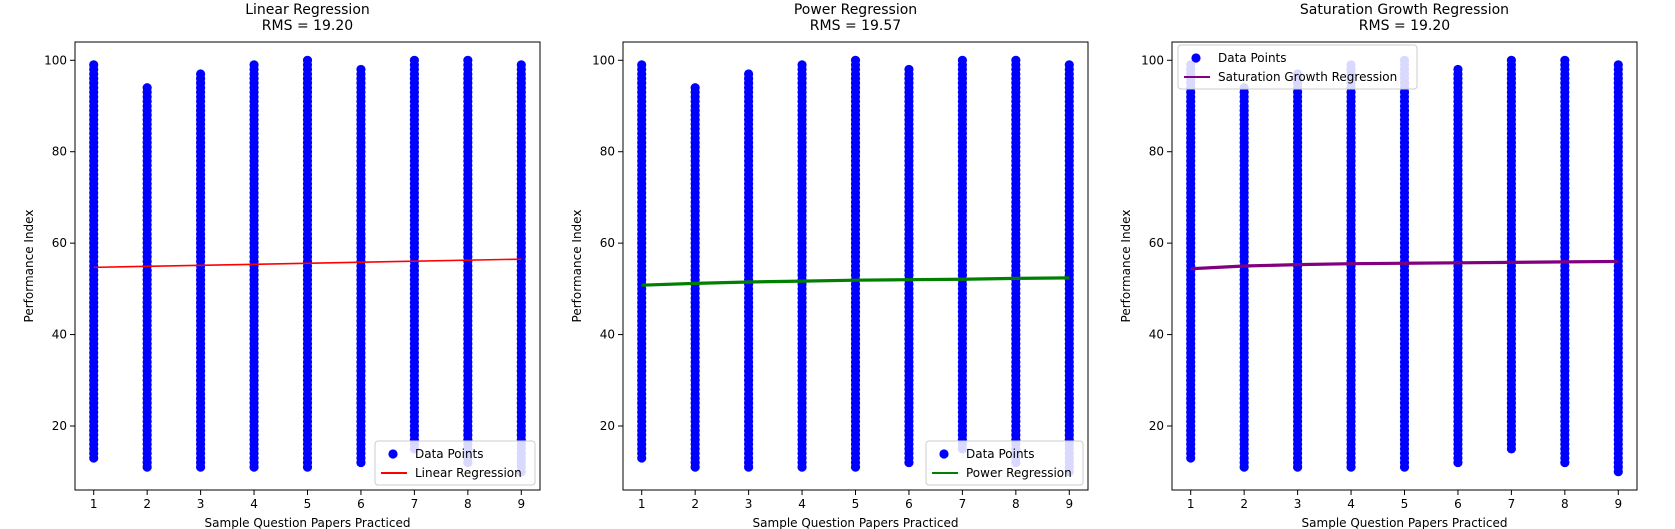  What do you see at coordinates (577, 266) in the screenshot?
I see `y-axis-label: Performance Index` at bounding box center [577, 266].